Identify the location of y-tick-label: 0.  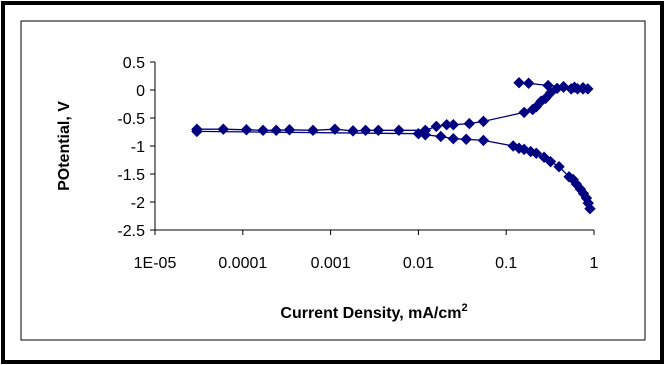
(140, 91).